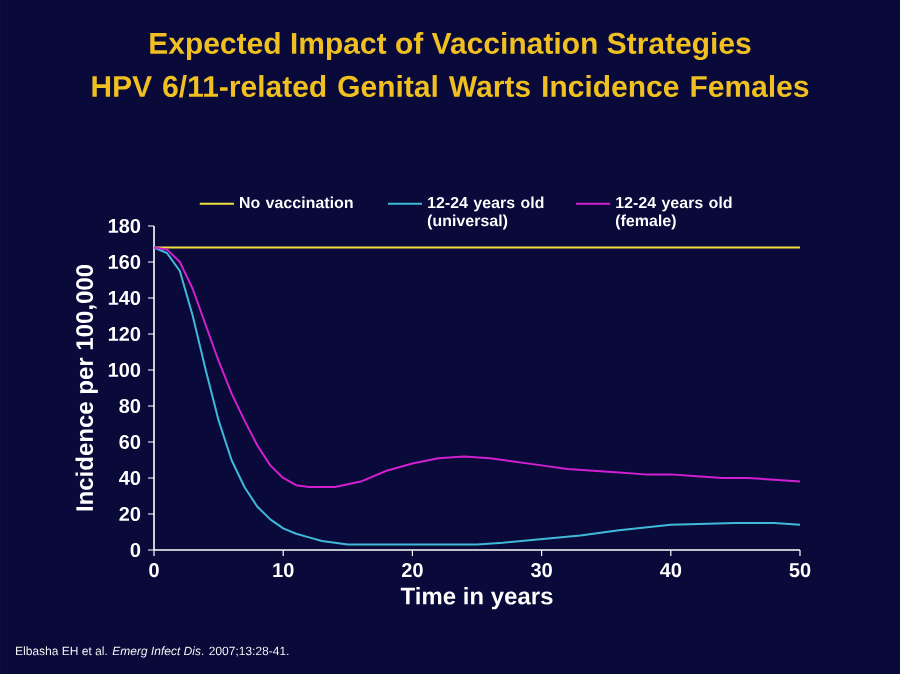 The height and width of the screenshot is (674, 900). I want to click on y-tick-label: 60, so click(130, 442).